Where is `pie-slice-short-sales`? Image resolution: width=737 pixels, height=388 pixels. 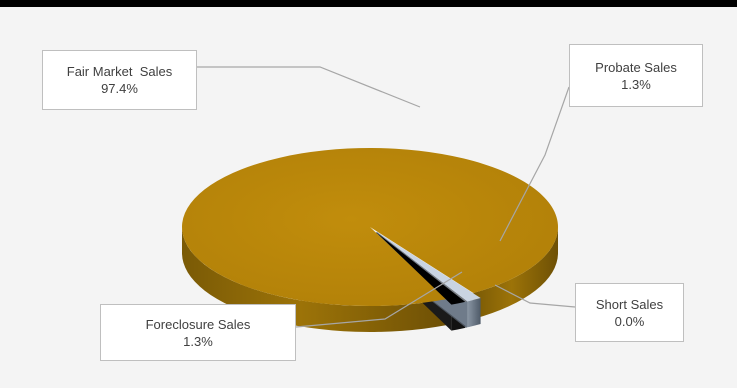 pie-slice-short-sales is located at coordinates (421, 267).